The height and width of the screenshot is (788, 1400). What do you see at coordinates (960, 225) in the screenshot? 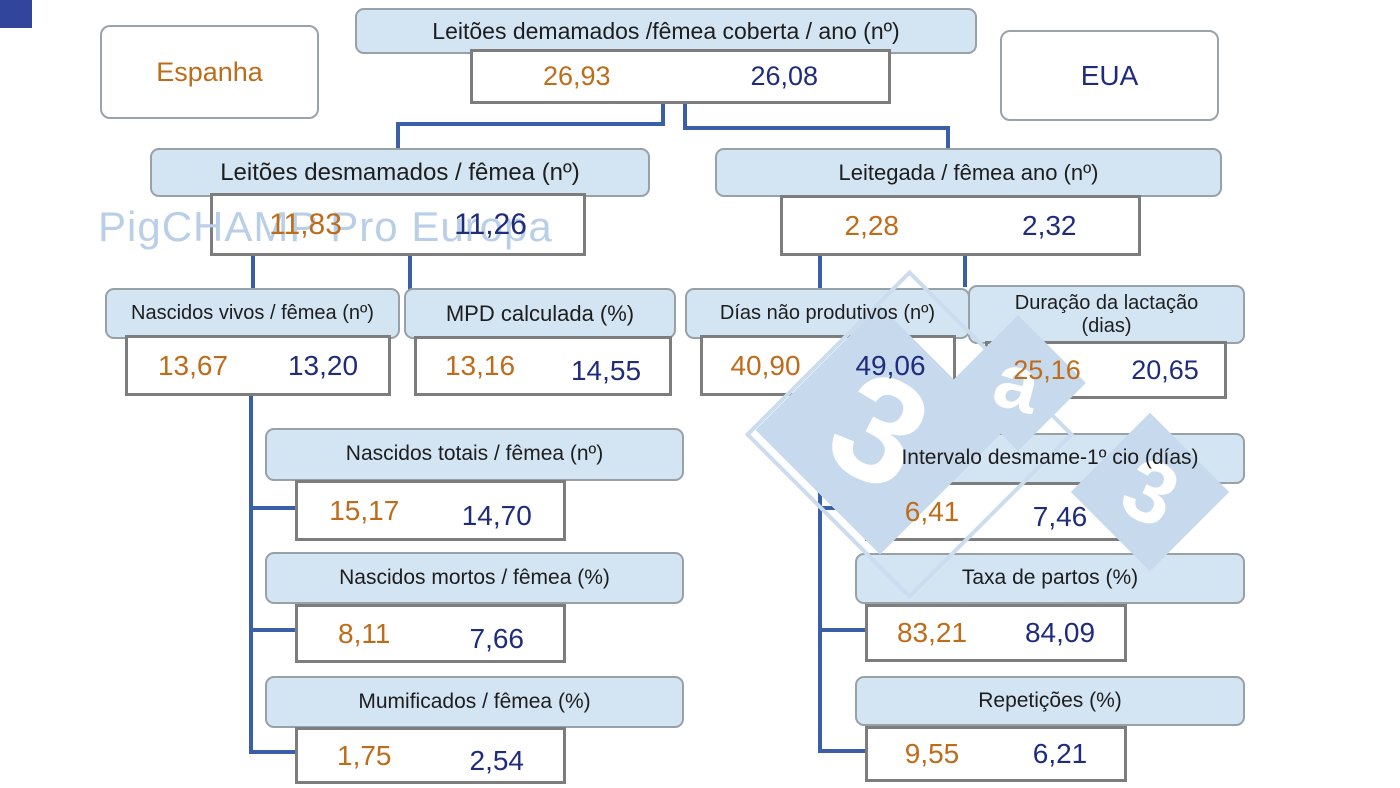
I see `node-litters-values: 2,28 2,32` at bounding box center [960, 225].